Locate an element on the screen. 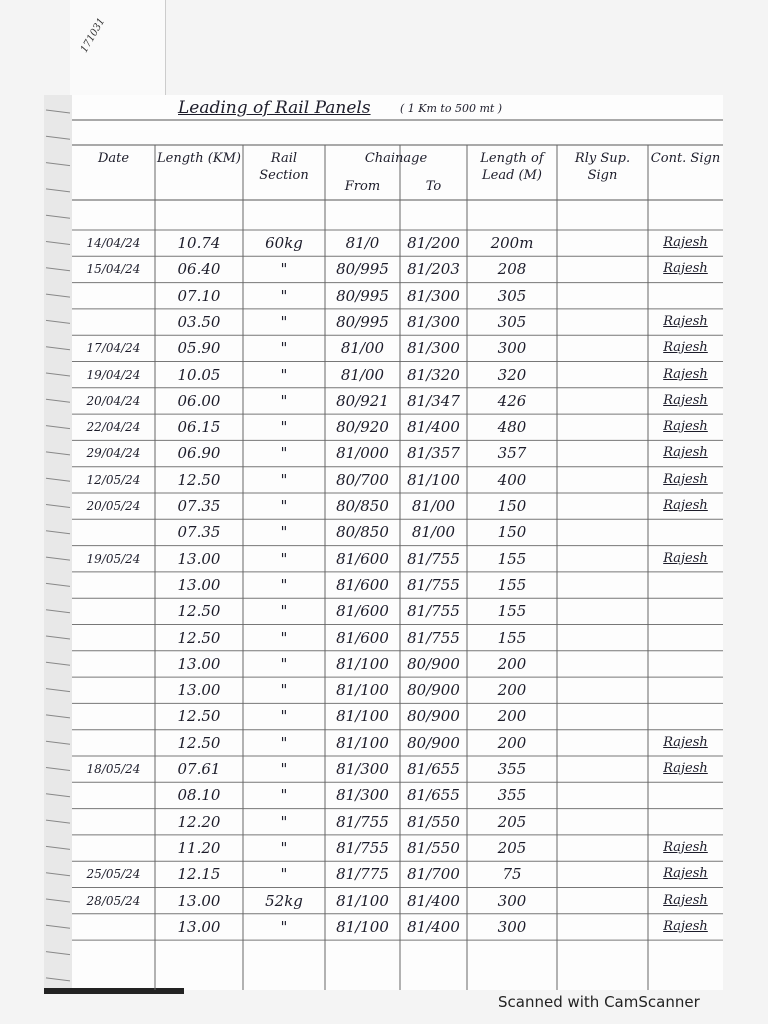 The image size is (768, 1024). title: Leading of Rail Panels is located at coordinates (274, 108).